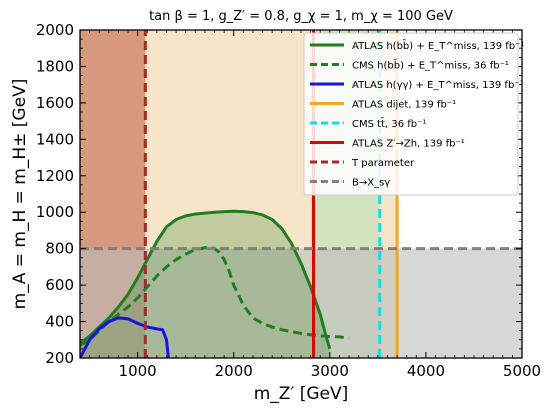  What do you see at coordinates (438, 85) in the screenshot?
I see `legend-label-2: ATLAS h(γγ) + E_T^miss, 139 fb⁻¹` at bounding box center [438, 85].